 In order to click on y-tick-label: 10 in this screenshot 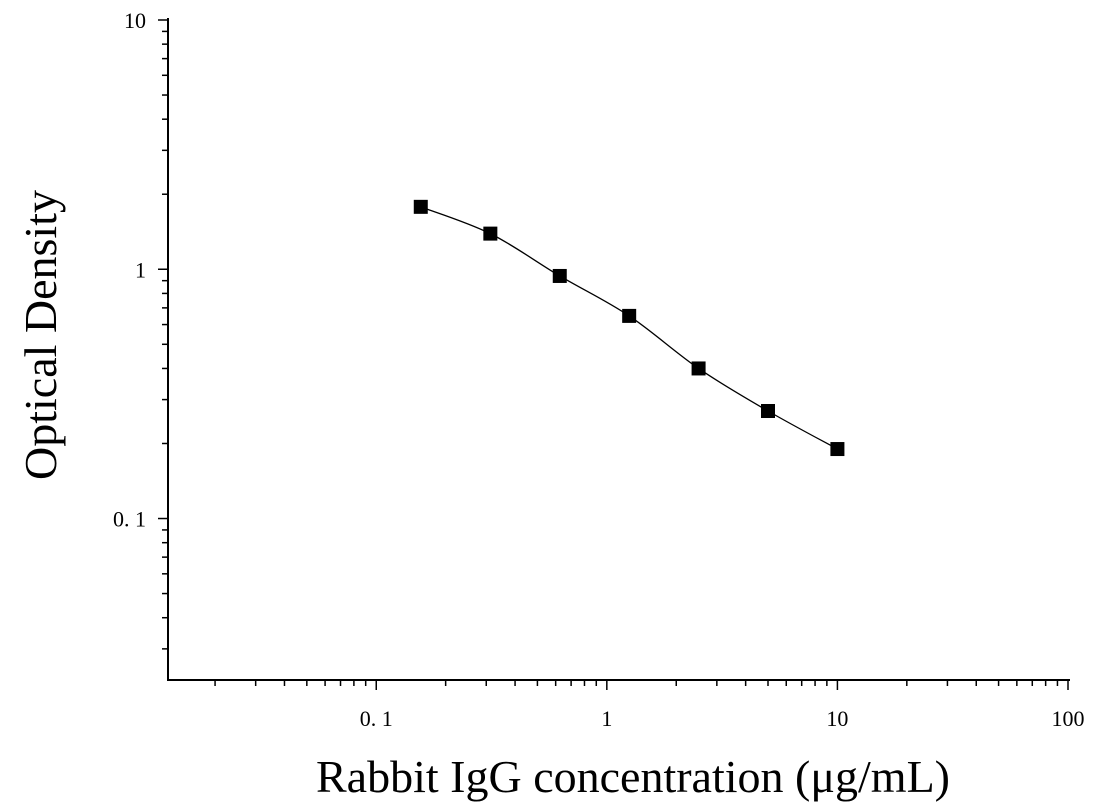, I will do `click(135, 20)`.